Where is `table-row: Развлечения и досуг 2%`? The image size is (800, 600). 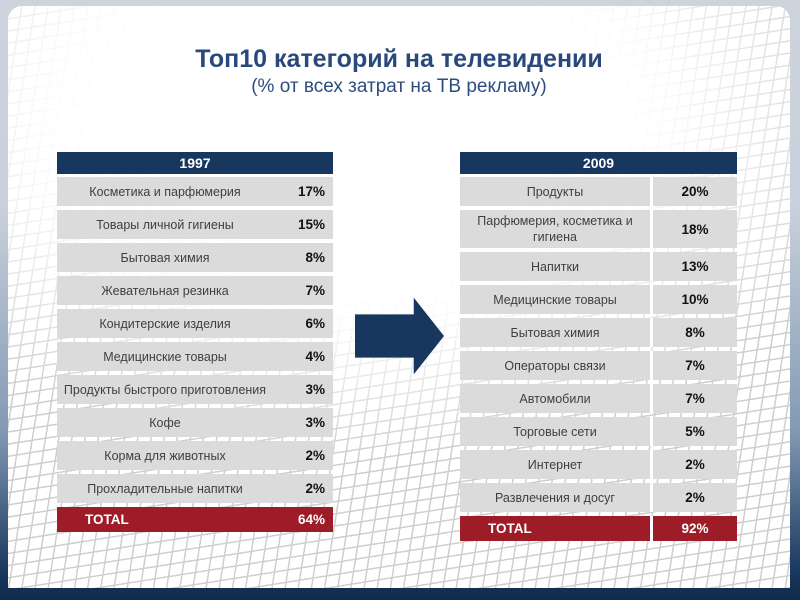 table-row: Развлечения и досуг 2% is located at coordinates (598, 497).